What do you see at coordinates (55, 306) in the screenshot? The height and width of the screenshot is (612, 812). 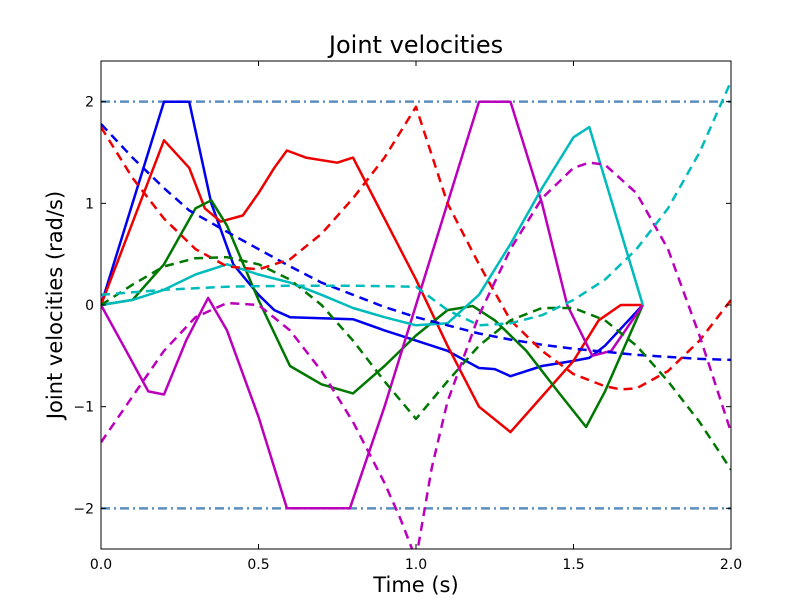 I see `y-axis-label: Joint velocities (rad/s)` at bounding box center [55, 306].